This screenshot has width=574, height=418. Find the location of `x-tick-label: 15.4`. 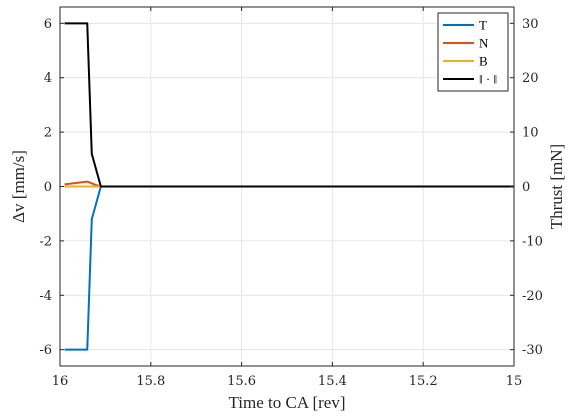

x-tick-label: 15.4 is located at coordinates (332, 381).